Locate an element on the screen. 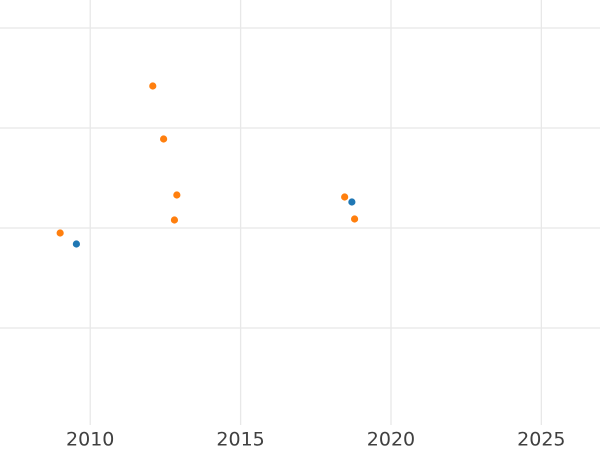 This screenshot has width=600, height=450. x-tick-label: 2015 is located at coordinates (240, 439).